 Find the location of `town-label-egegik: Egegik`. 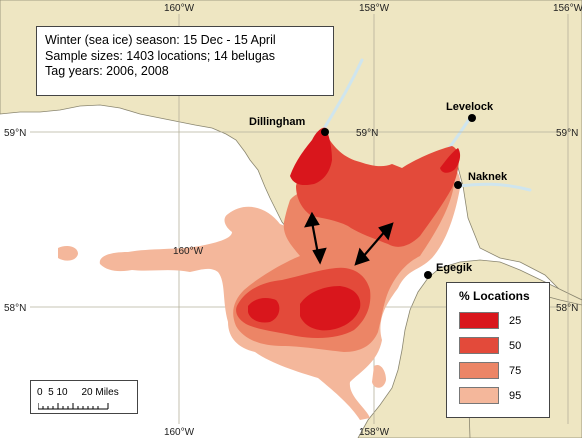

town-label-egegik: Egegik is located at coordinates (454, 268).